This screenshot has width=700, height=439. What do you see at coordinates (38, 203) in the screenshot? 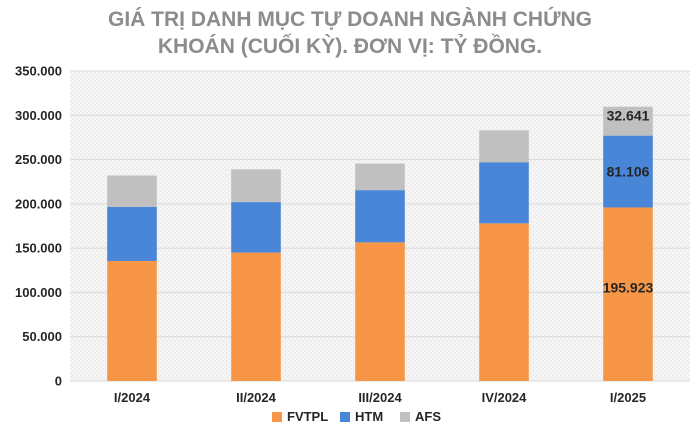
I see `y-tick-label: 200.000` at bounding box center [38, 203].